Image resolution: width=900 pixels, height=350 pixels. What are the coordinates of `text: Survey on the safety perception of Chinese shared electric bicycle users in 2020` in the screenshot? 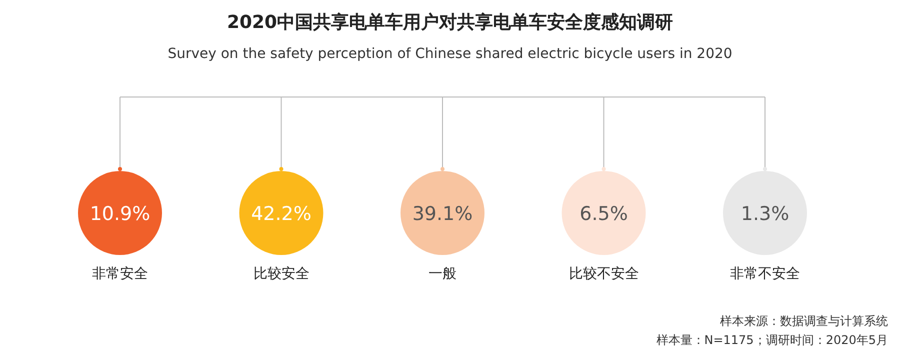 It's located at (450, 54).